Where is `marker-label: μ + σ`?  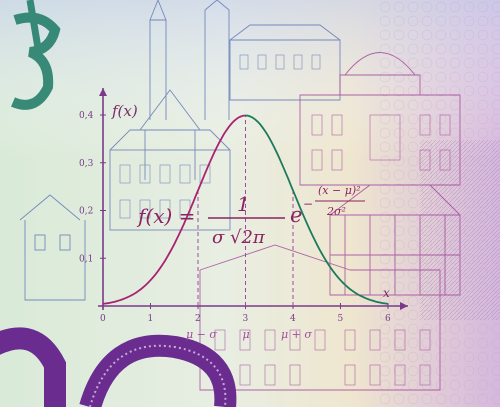 marker-label: μ + σ is located at coordinates (296, 334).